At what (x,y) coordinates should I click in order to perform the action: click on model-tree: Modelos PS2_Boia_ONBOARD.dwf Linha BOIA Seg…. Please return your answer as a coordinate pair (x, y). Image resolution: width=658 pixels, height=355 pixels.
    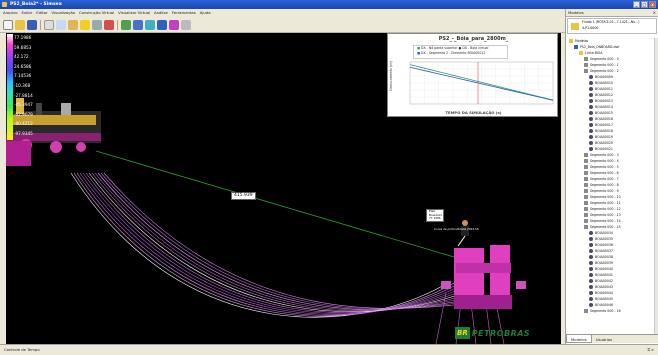
    Looking at the image, I should click on (612, 186).